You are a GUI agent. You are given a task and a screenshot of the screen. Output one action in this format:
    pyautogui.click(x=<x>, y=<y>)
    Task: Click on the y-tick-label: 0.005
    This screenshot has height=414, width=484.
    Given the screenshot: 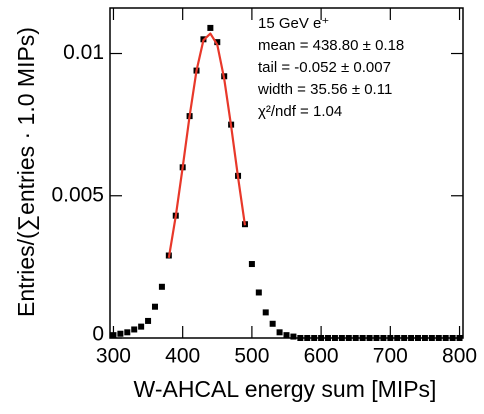 What is the action you would take?
    pyautogui.click(x=77, y=194)
    